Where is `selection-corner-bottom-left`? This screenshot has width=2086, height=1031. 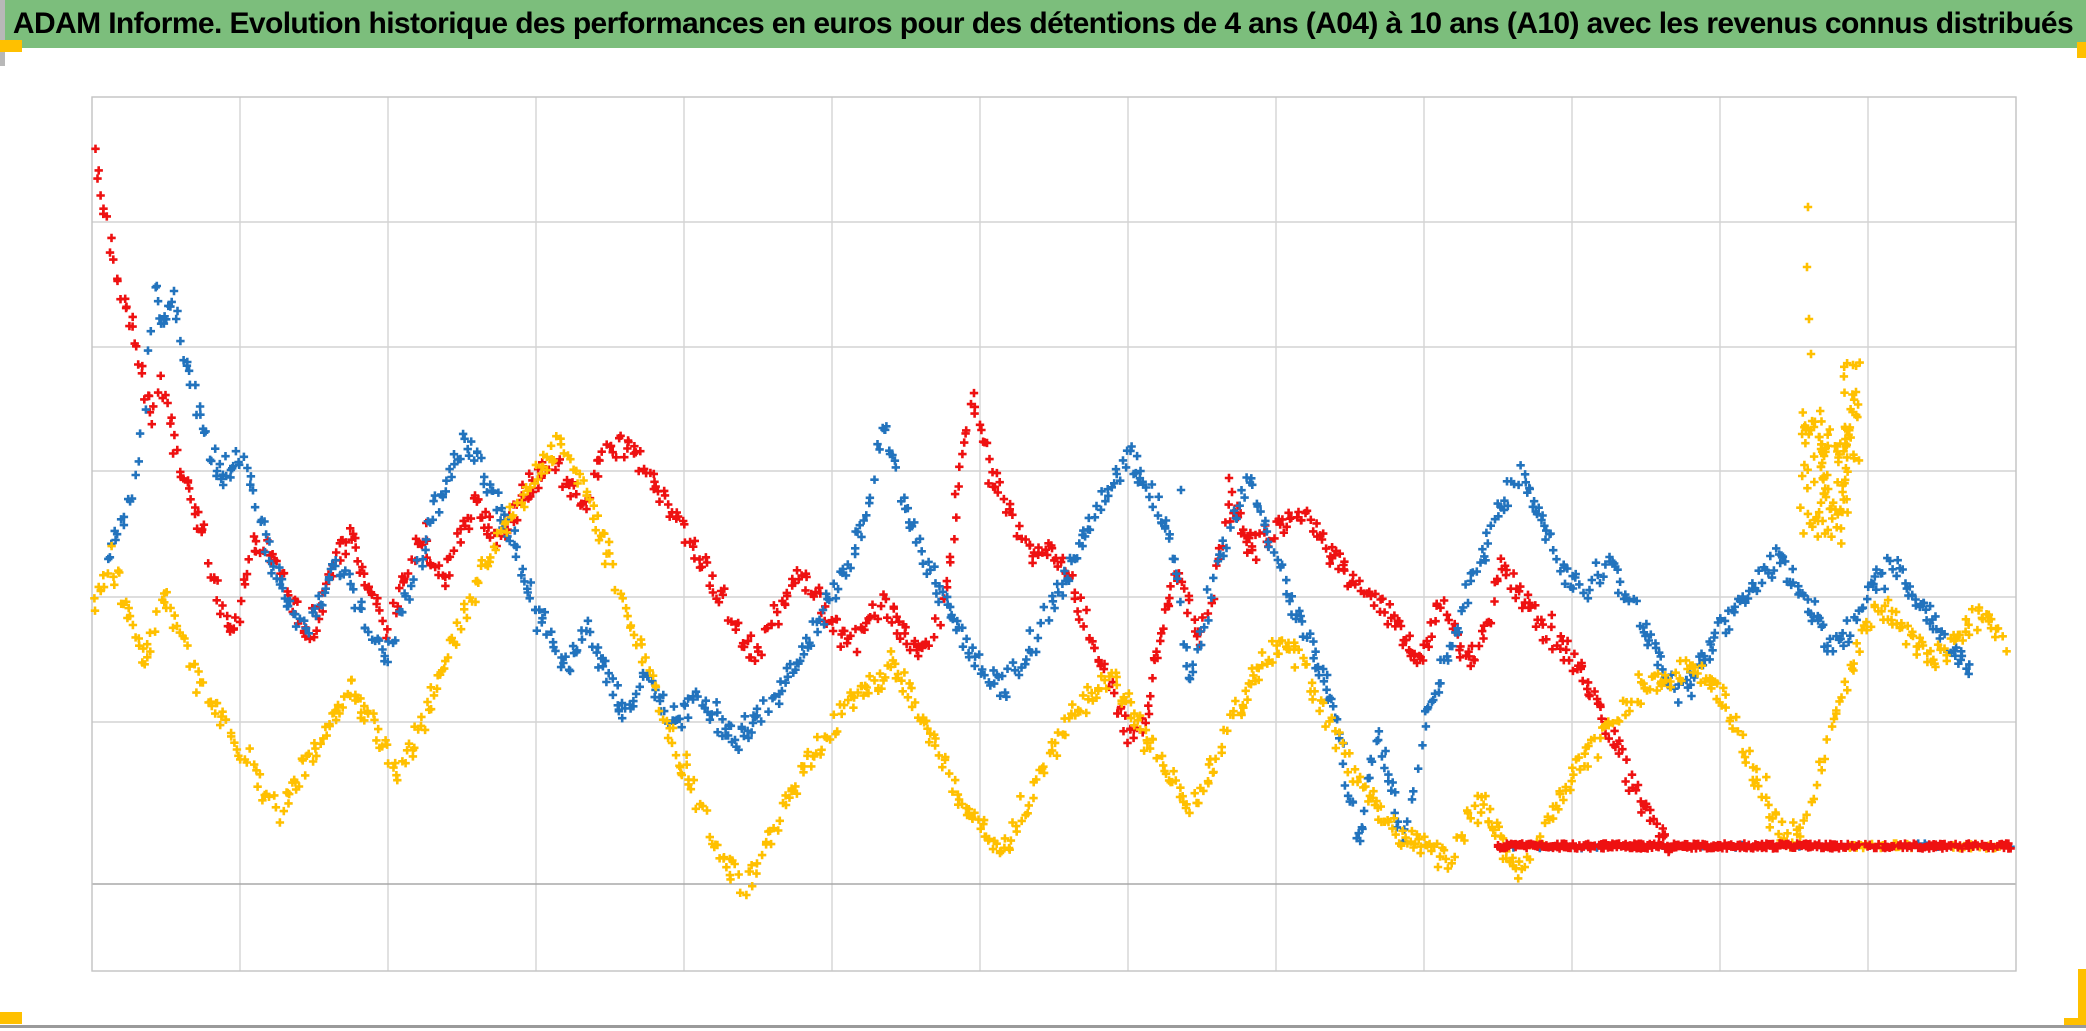 selection-corner-bottom-left is located at coordinates (11, 1018).